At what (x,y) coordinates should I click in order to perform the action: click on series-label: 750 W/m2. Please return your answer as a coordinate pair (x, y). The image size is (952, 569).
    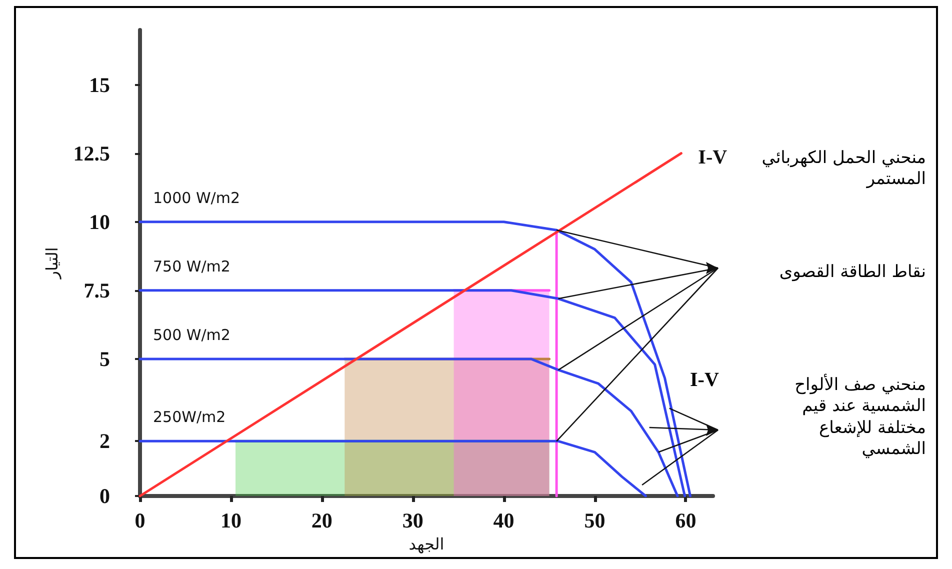
    Looking at the image, I should click on (191, 266).